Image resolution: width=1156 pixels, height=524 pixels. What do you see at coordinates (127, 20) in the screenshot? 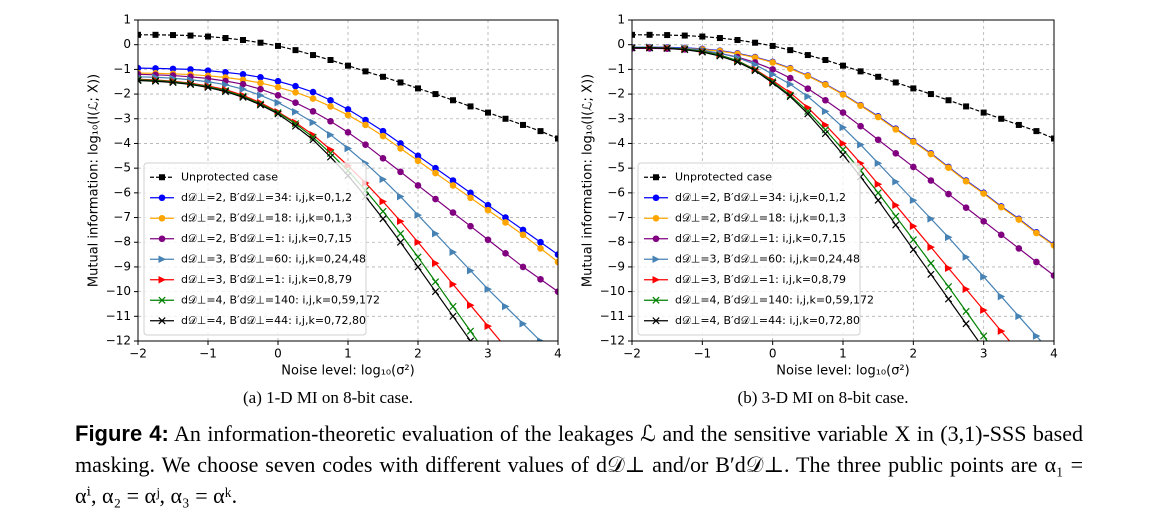
I see `y-tick-label: 1` at bounding box center [127, 20].